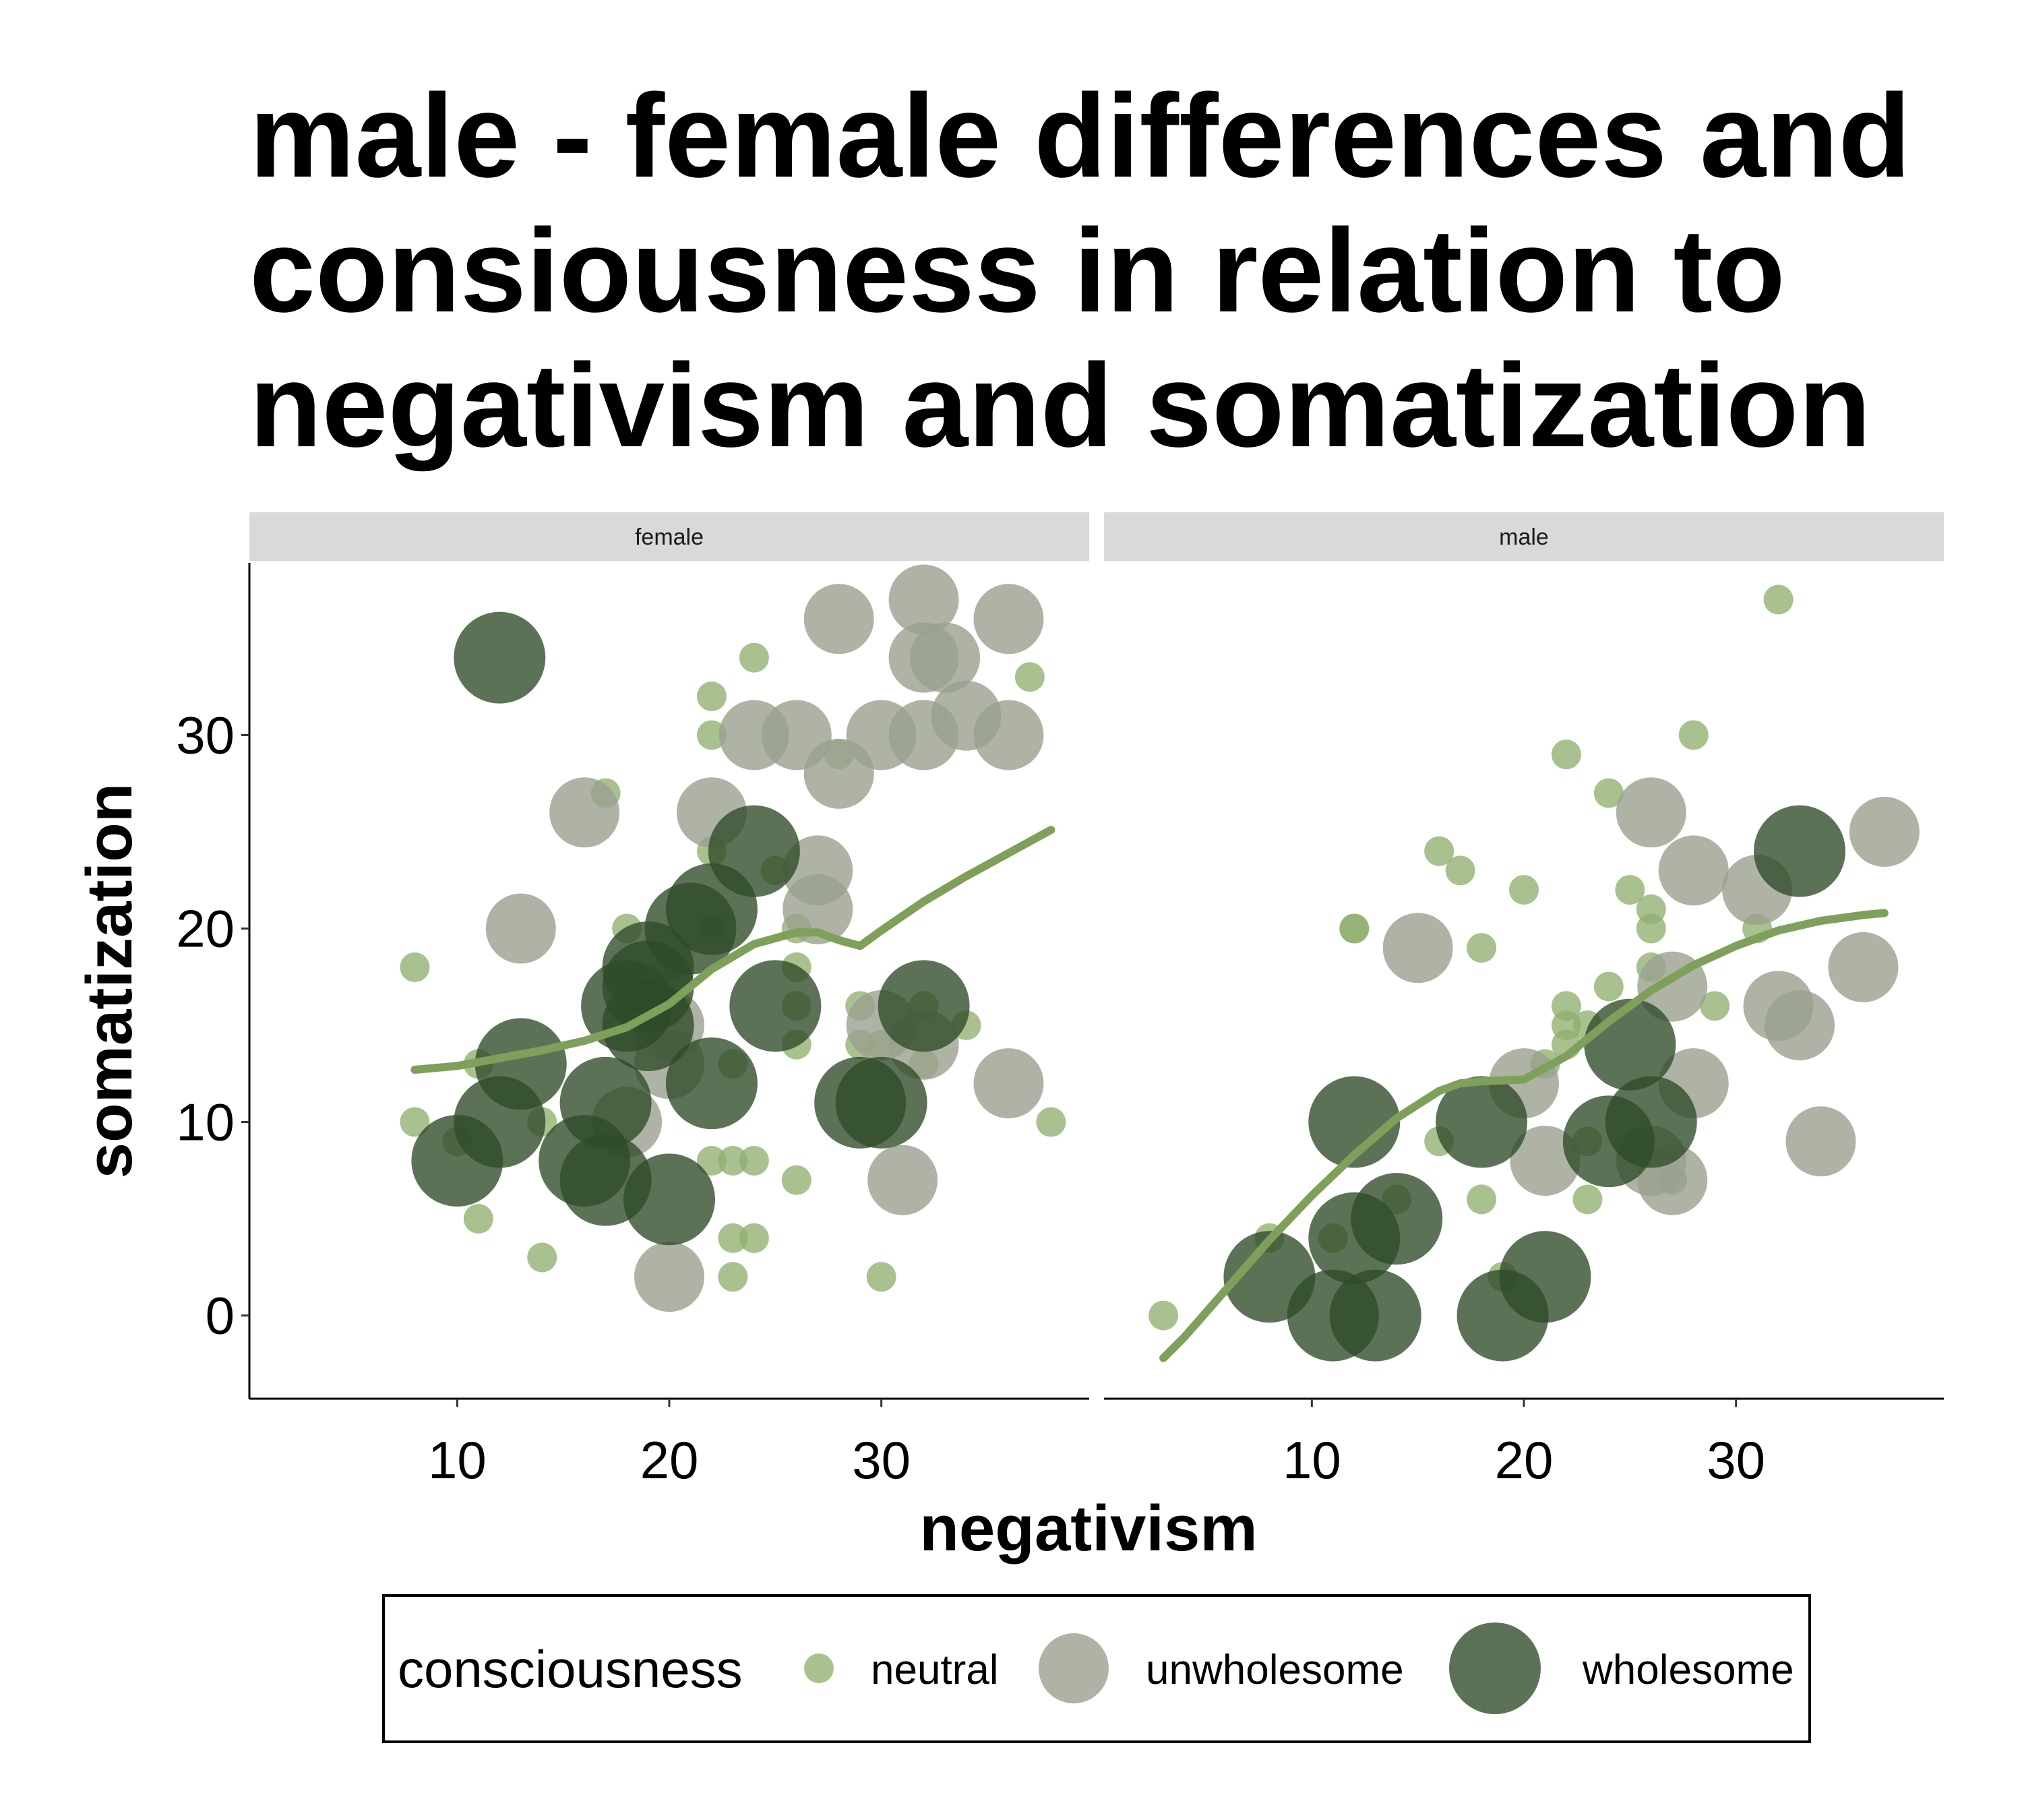  What do you see at coordinates (570, 1669) in the screenshot?
I see `legend-title: consciousness` at bounding box center [570, 1669].